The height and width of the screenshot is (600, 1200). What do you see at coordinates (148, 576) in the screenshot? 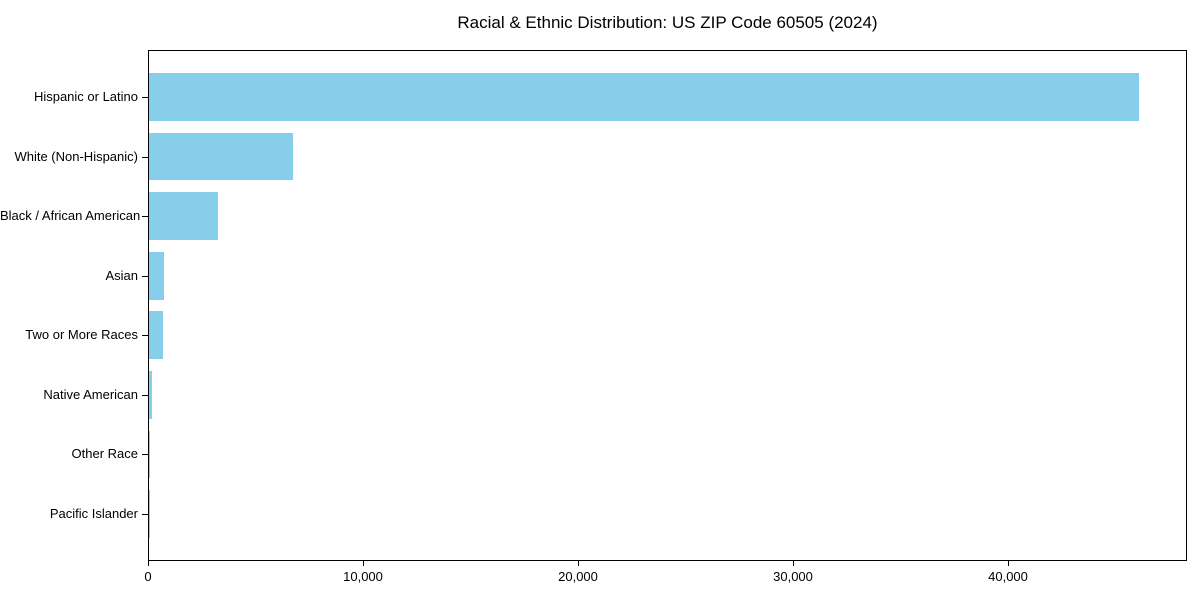
I see `x-tick-label: 0` at bounding box center [148, 576].